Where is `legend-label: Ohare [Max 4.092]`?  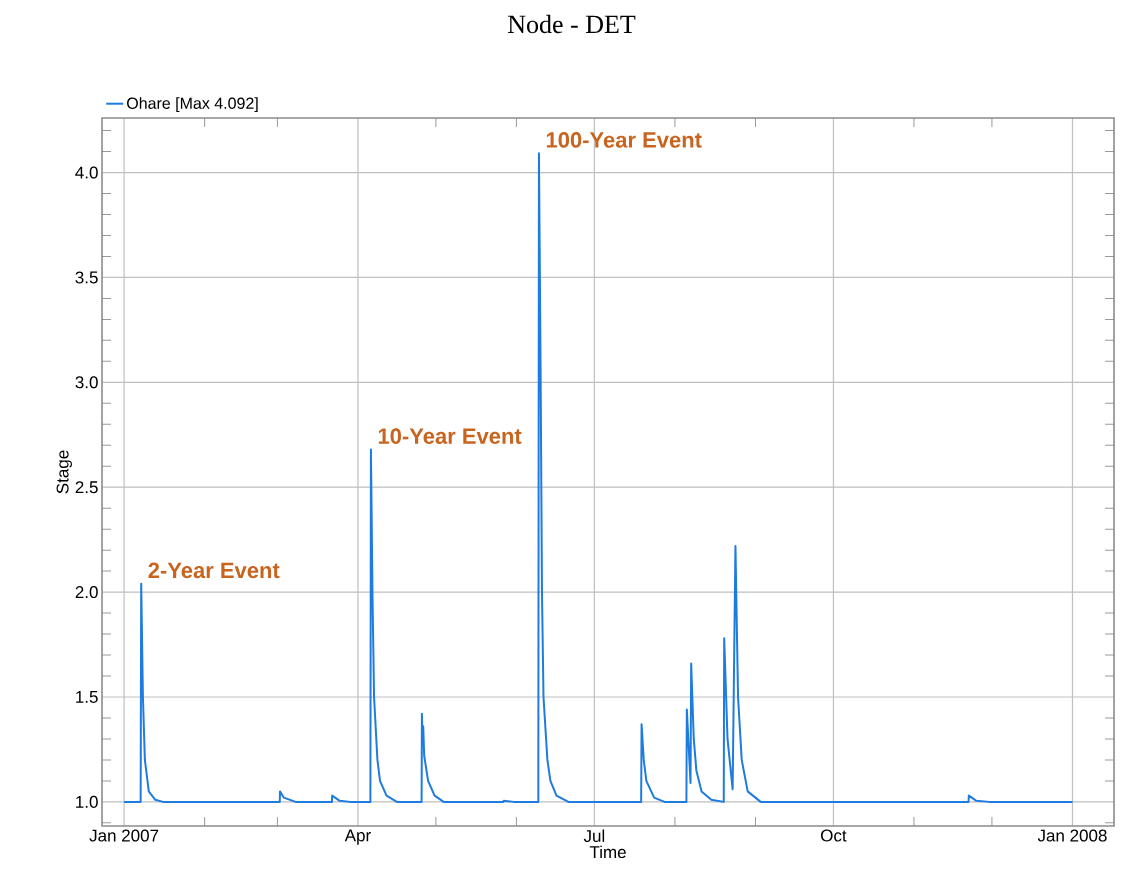 legend-label: Ohare [Max 4.092] is located at coordinates (192, 105).